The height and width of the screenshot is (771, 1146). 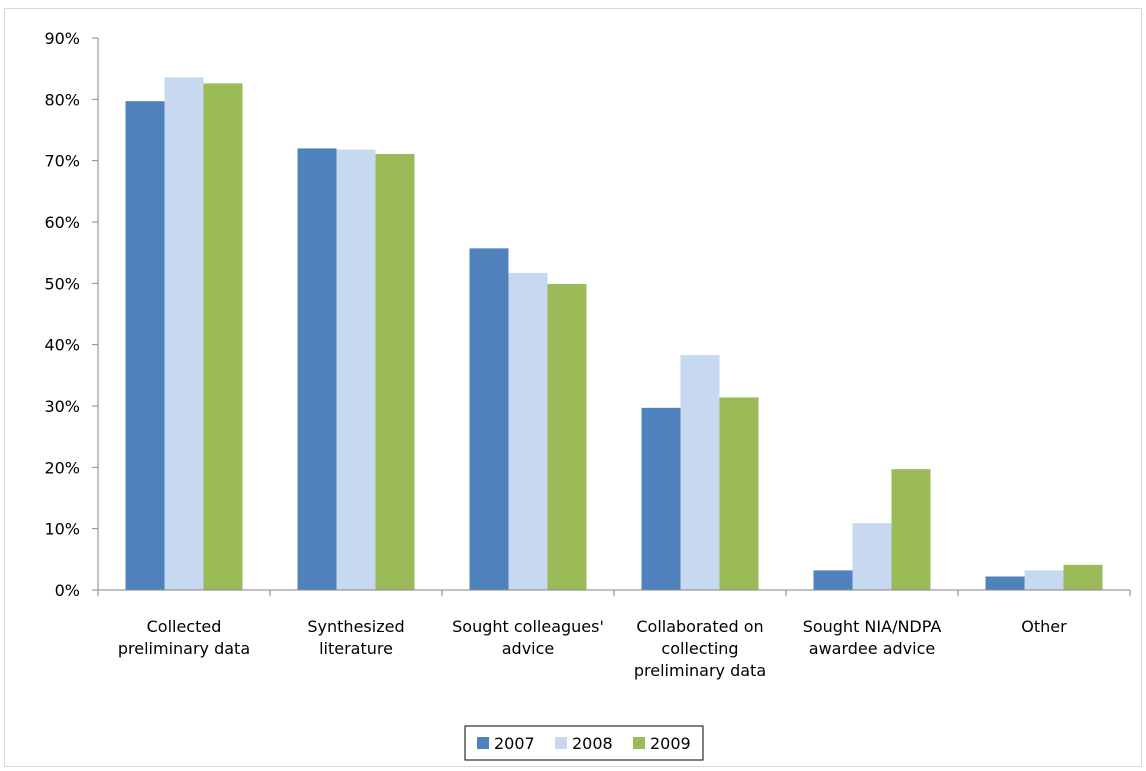 I want to click on legend-label-2007: 2007, so click(x=514, y=743).